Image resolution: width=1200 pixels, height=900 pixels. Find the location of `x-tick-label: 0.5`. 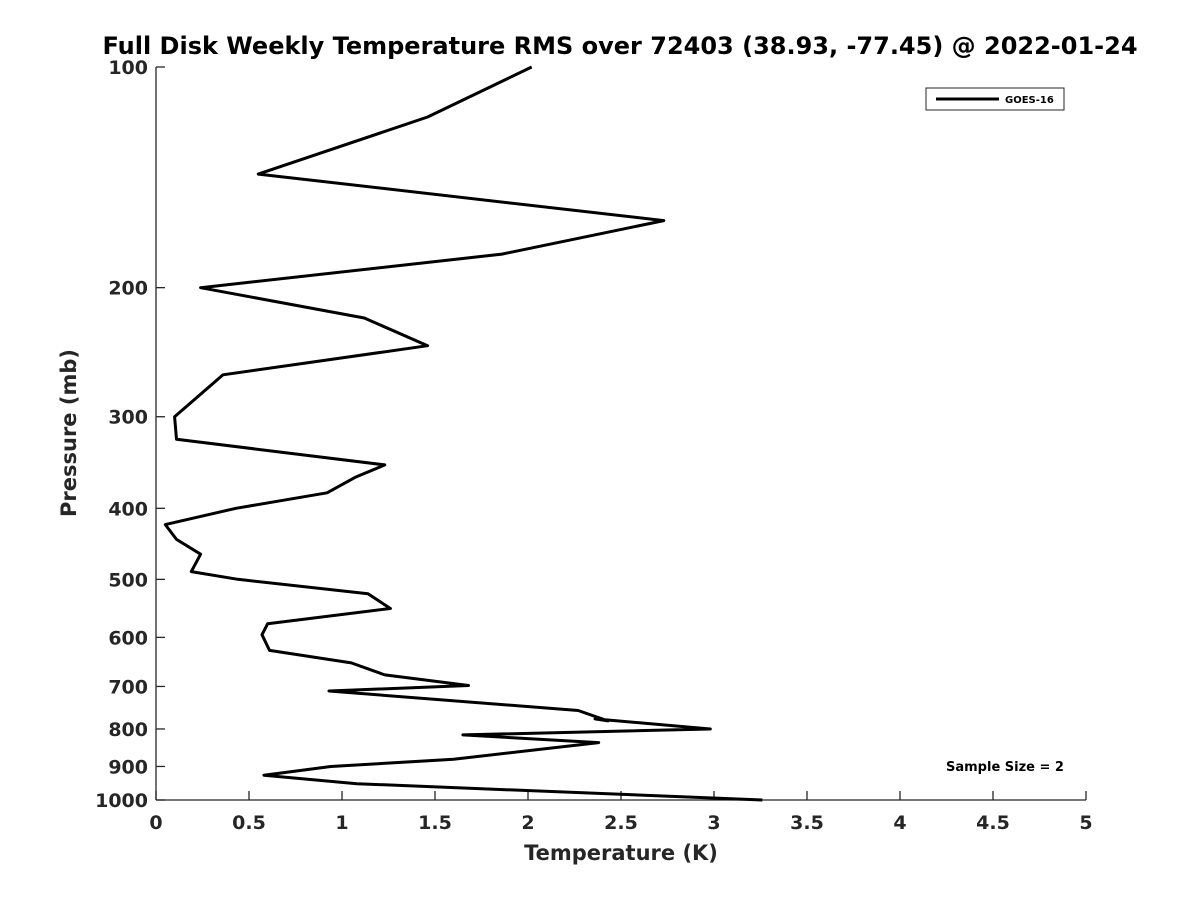

x-tick-label: 0.5 is located at coordinates (249, 823).